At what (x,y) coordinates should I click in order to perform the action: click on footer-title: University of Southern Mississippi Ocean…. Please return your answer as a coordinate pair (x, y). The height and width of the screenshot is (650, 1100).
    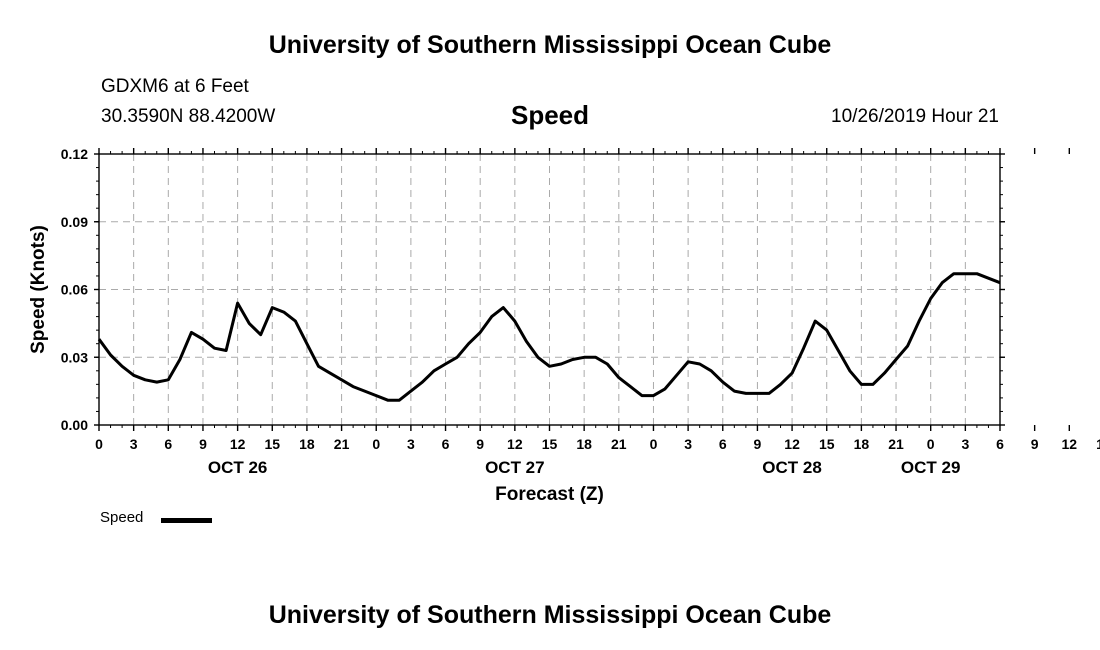
    Looking at the image, I should click on (550, 615).